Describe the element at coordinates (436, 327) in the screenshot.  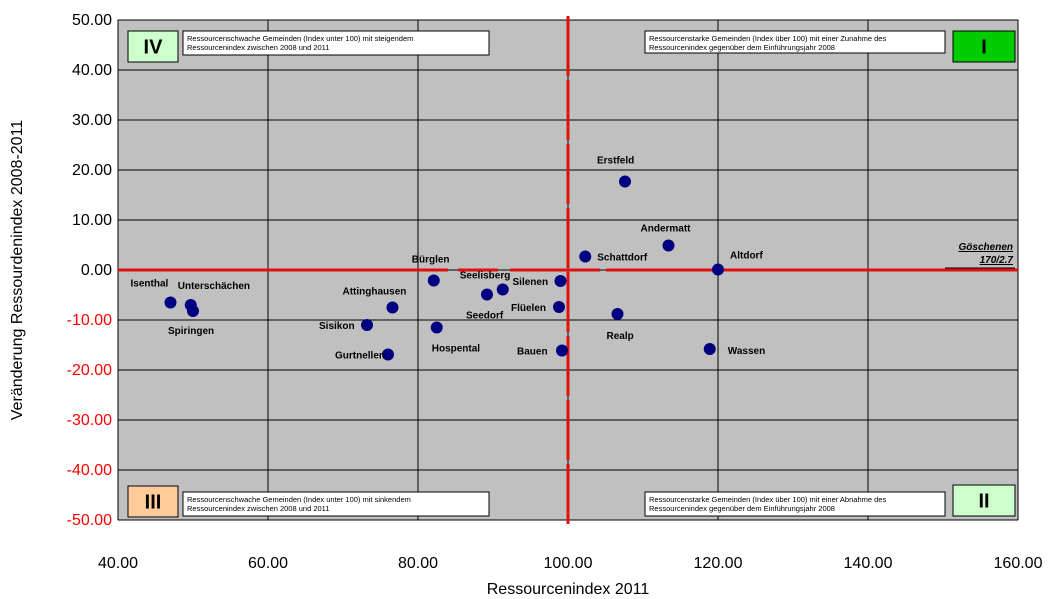
I see `data-point-hospental` at that location.